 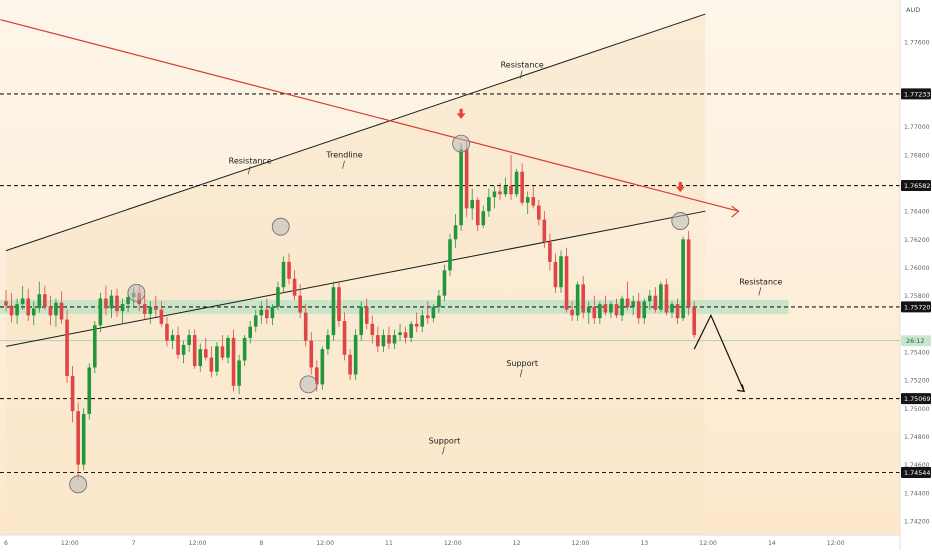 I want to click on time-tick-label: 13, so click(x=644, y=543).